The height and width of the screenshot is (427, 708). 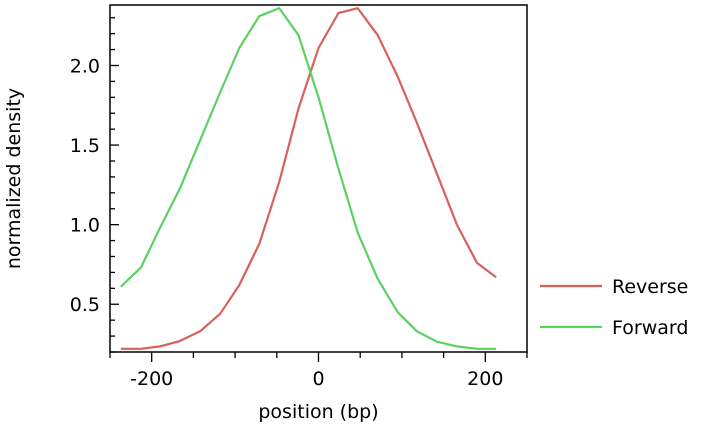 I want to click on legend-label-reverse: Reverse, so click(x=650, y=287).